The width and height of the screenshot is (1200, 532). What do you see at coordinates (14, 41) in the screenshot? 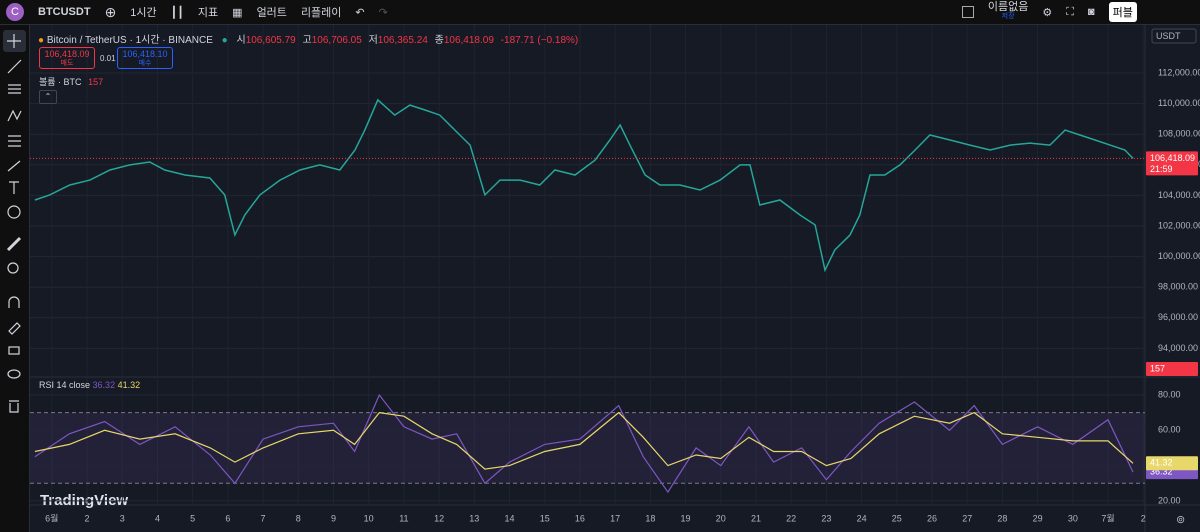
I see `tool-cross` at bounding box center [14, 41].